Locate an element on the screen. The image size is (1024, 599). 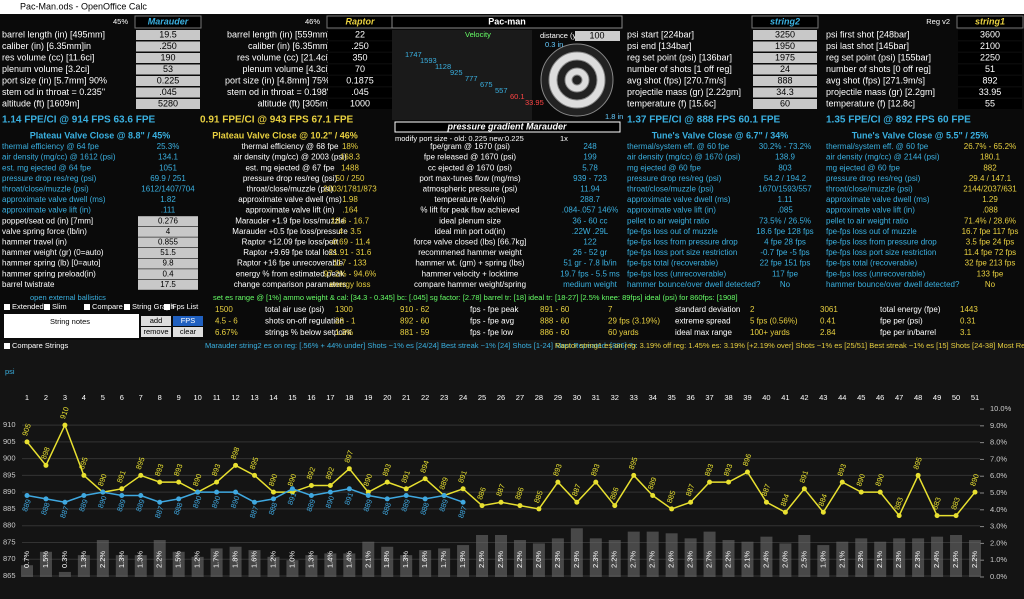
y2-tick-label: 1.0% is located at coordinates (998, 559).